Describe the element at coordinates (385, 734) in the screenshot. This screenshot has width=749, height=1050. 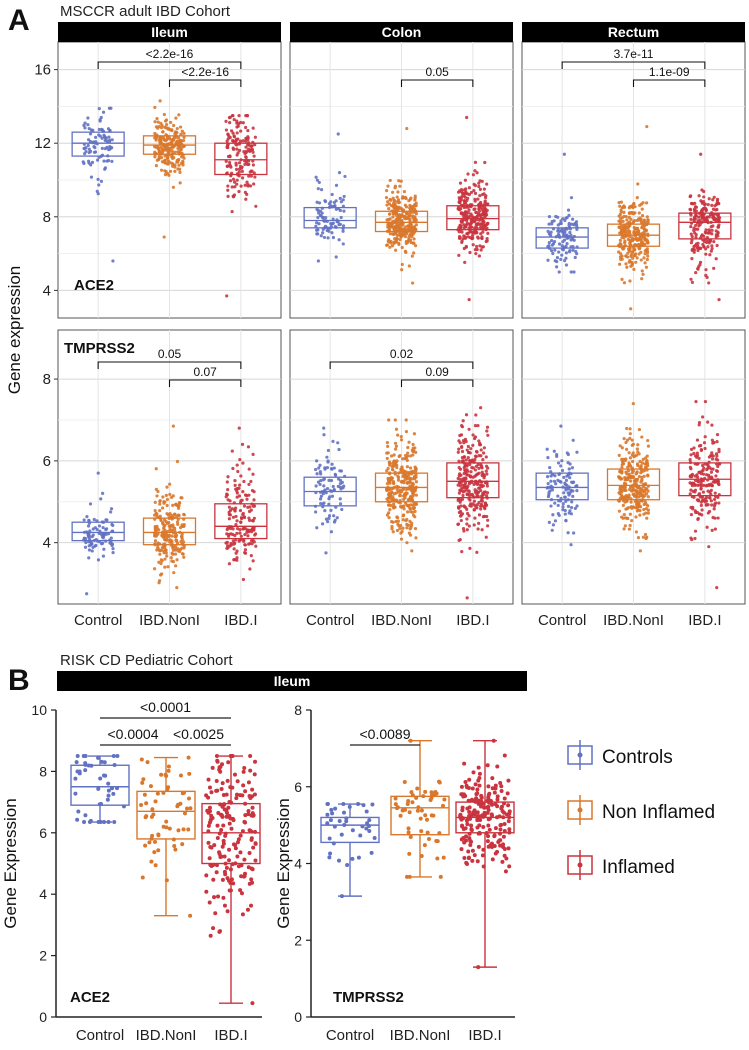
I see `significance-label: <0.0089` at that location.